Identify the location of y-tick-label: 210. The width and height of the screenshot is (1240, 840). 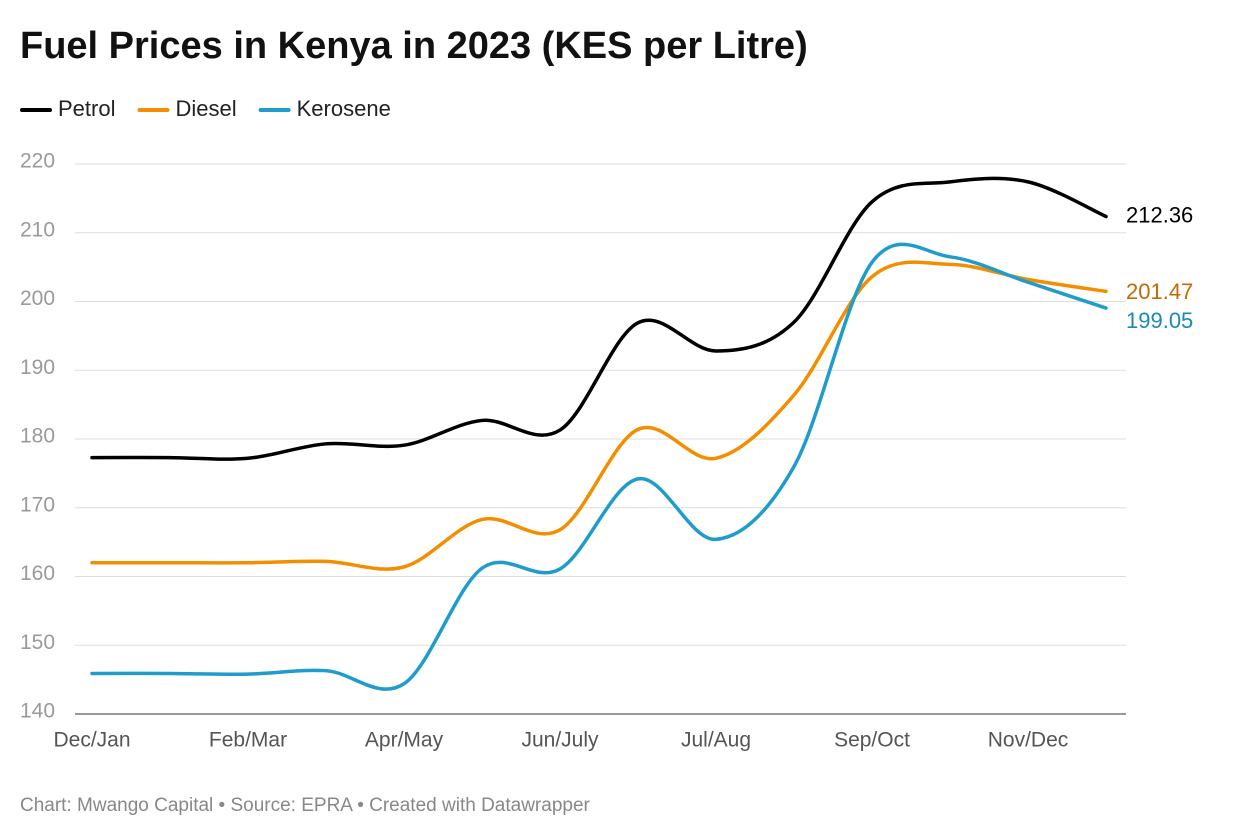
(37, 229).